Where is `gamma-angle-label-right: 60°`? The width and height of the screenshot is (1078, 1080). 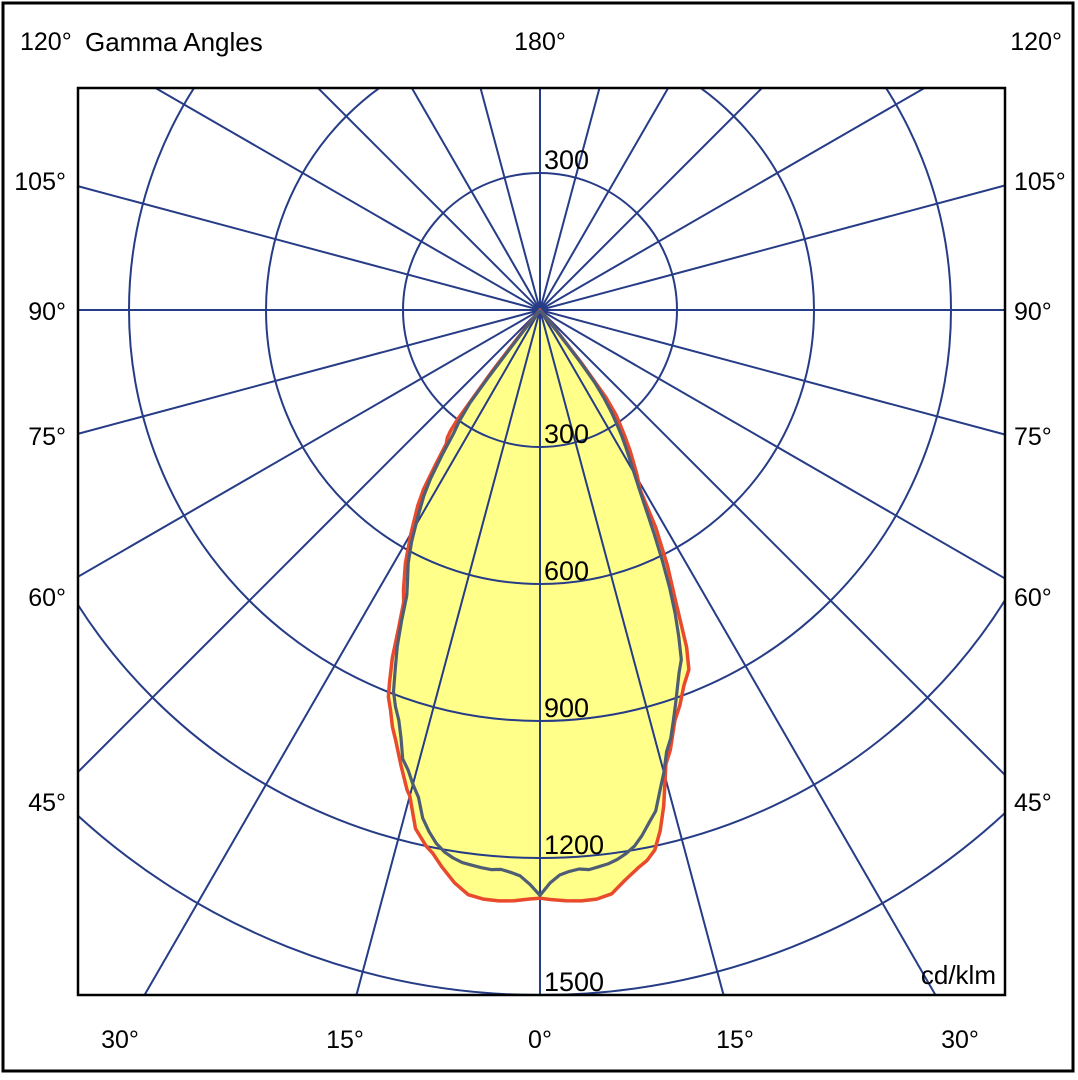
gamma-angle-label-right: 60° is located at coordinates (1033, 598).